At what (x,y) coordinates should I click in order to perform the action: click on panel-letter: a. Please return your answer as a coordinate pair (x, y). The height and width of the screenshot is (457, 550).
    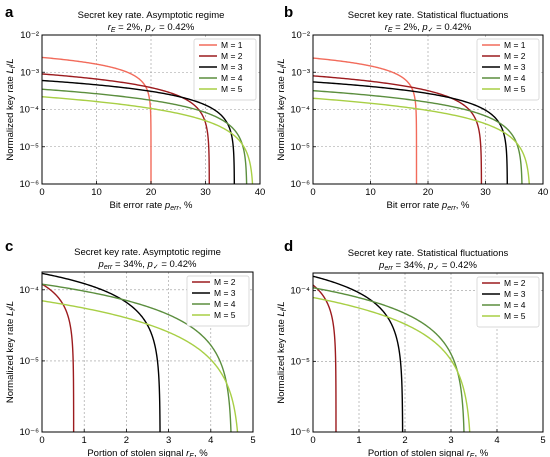
    Looking at the image, I should click on (9, 12).